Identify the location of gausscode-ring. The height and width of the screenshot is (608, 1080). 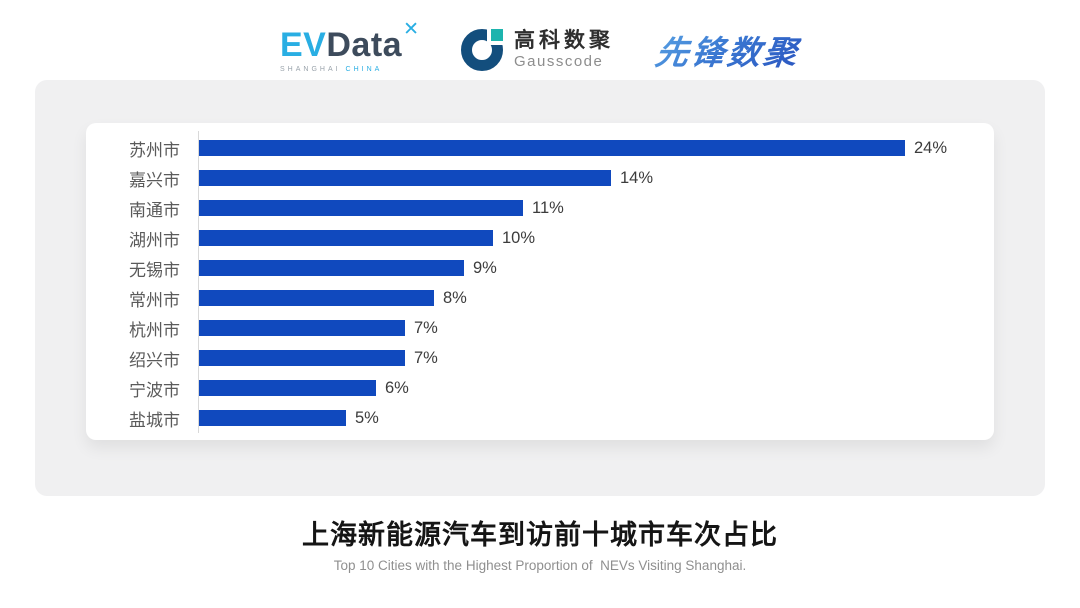
(481, 50).